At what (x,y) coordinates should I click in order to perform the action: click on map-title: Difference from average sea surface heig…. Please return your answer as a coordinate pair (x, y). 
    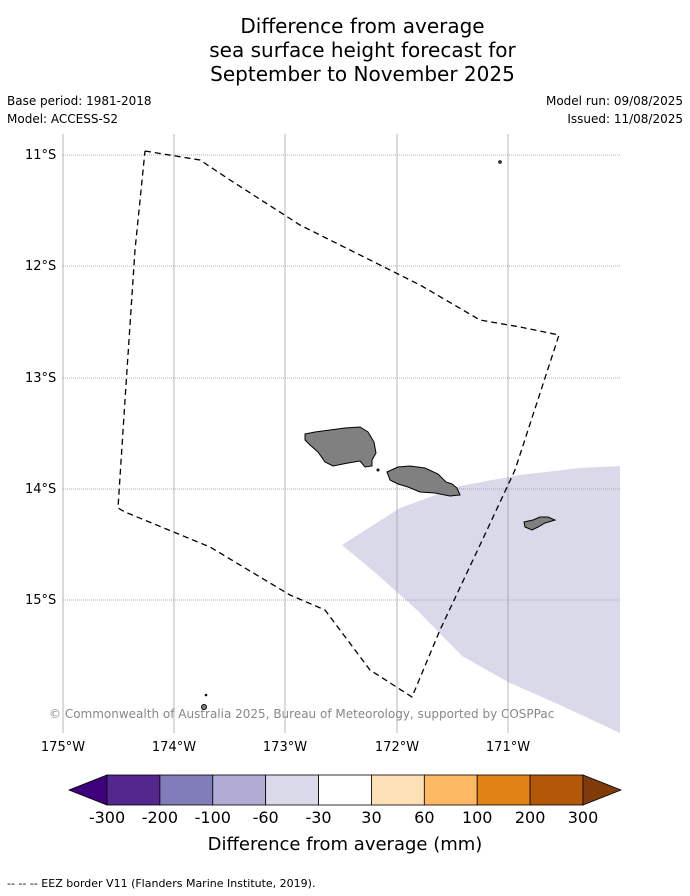
    Looking at the image, I should click on (345, 50).